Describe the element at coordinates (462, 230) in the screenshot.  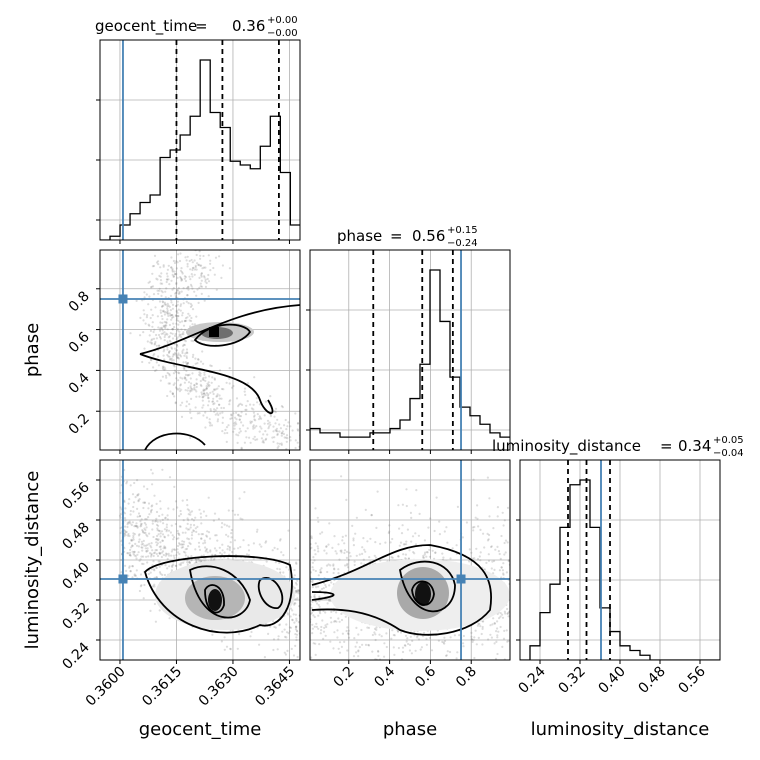
I see `title-phase-plus: +0.15` at that location.